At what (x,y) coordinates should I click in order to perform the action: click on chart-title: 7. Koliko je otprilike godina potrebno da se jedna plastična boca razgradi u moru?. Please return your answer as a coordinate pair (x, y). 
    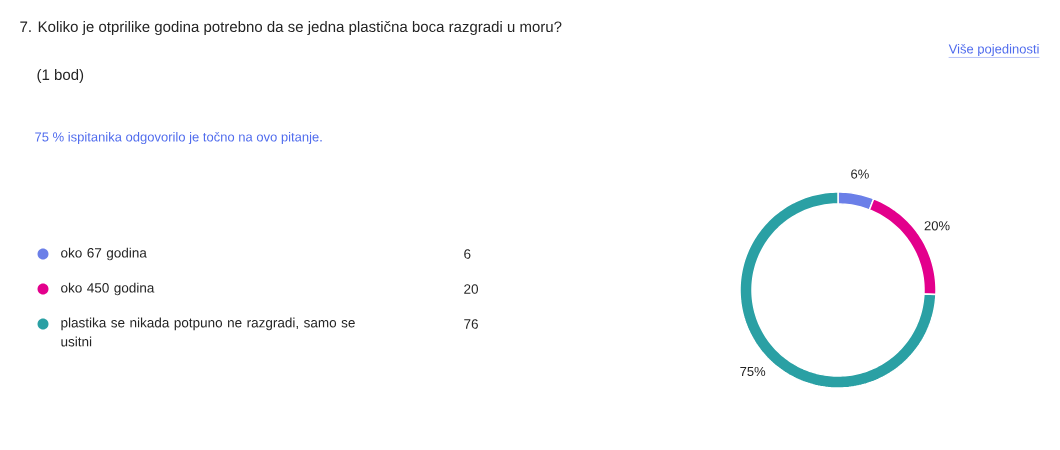
    Looking at the image, I should click on (291, 28).